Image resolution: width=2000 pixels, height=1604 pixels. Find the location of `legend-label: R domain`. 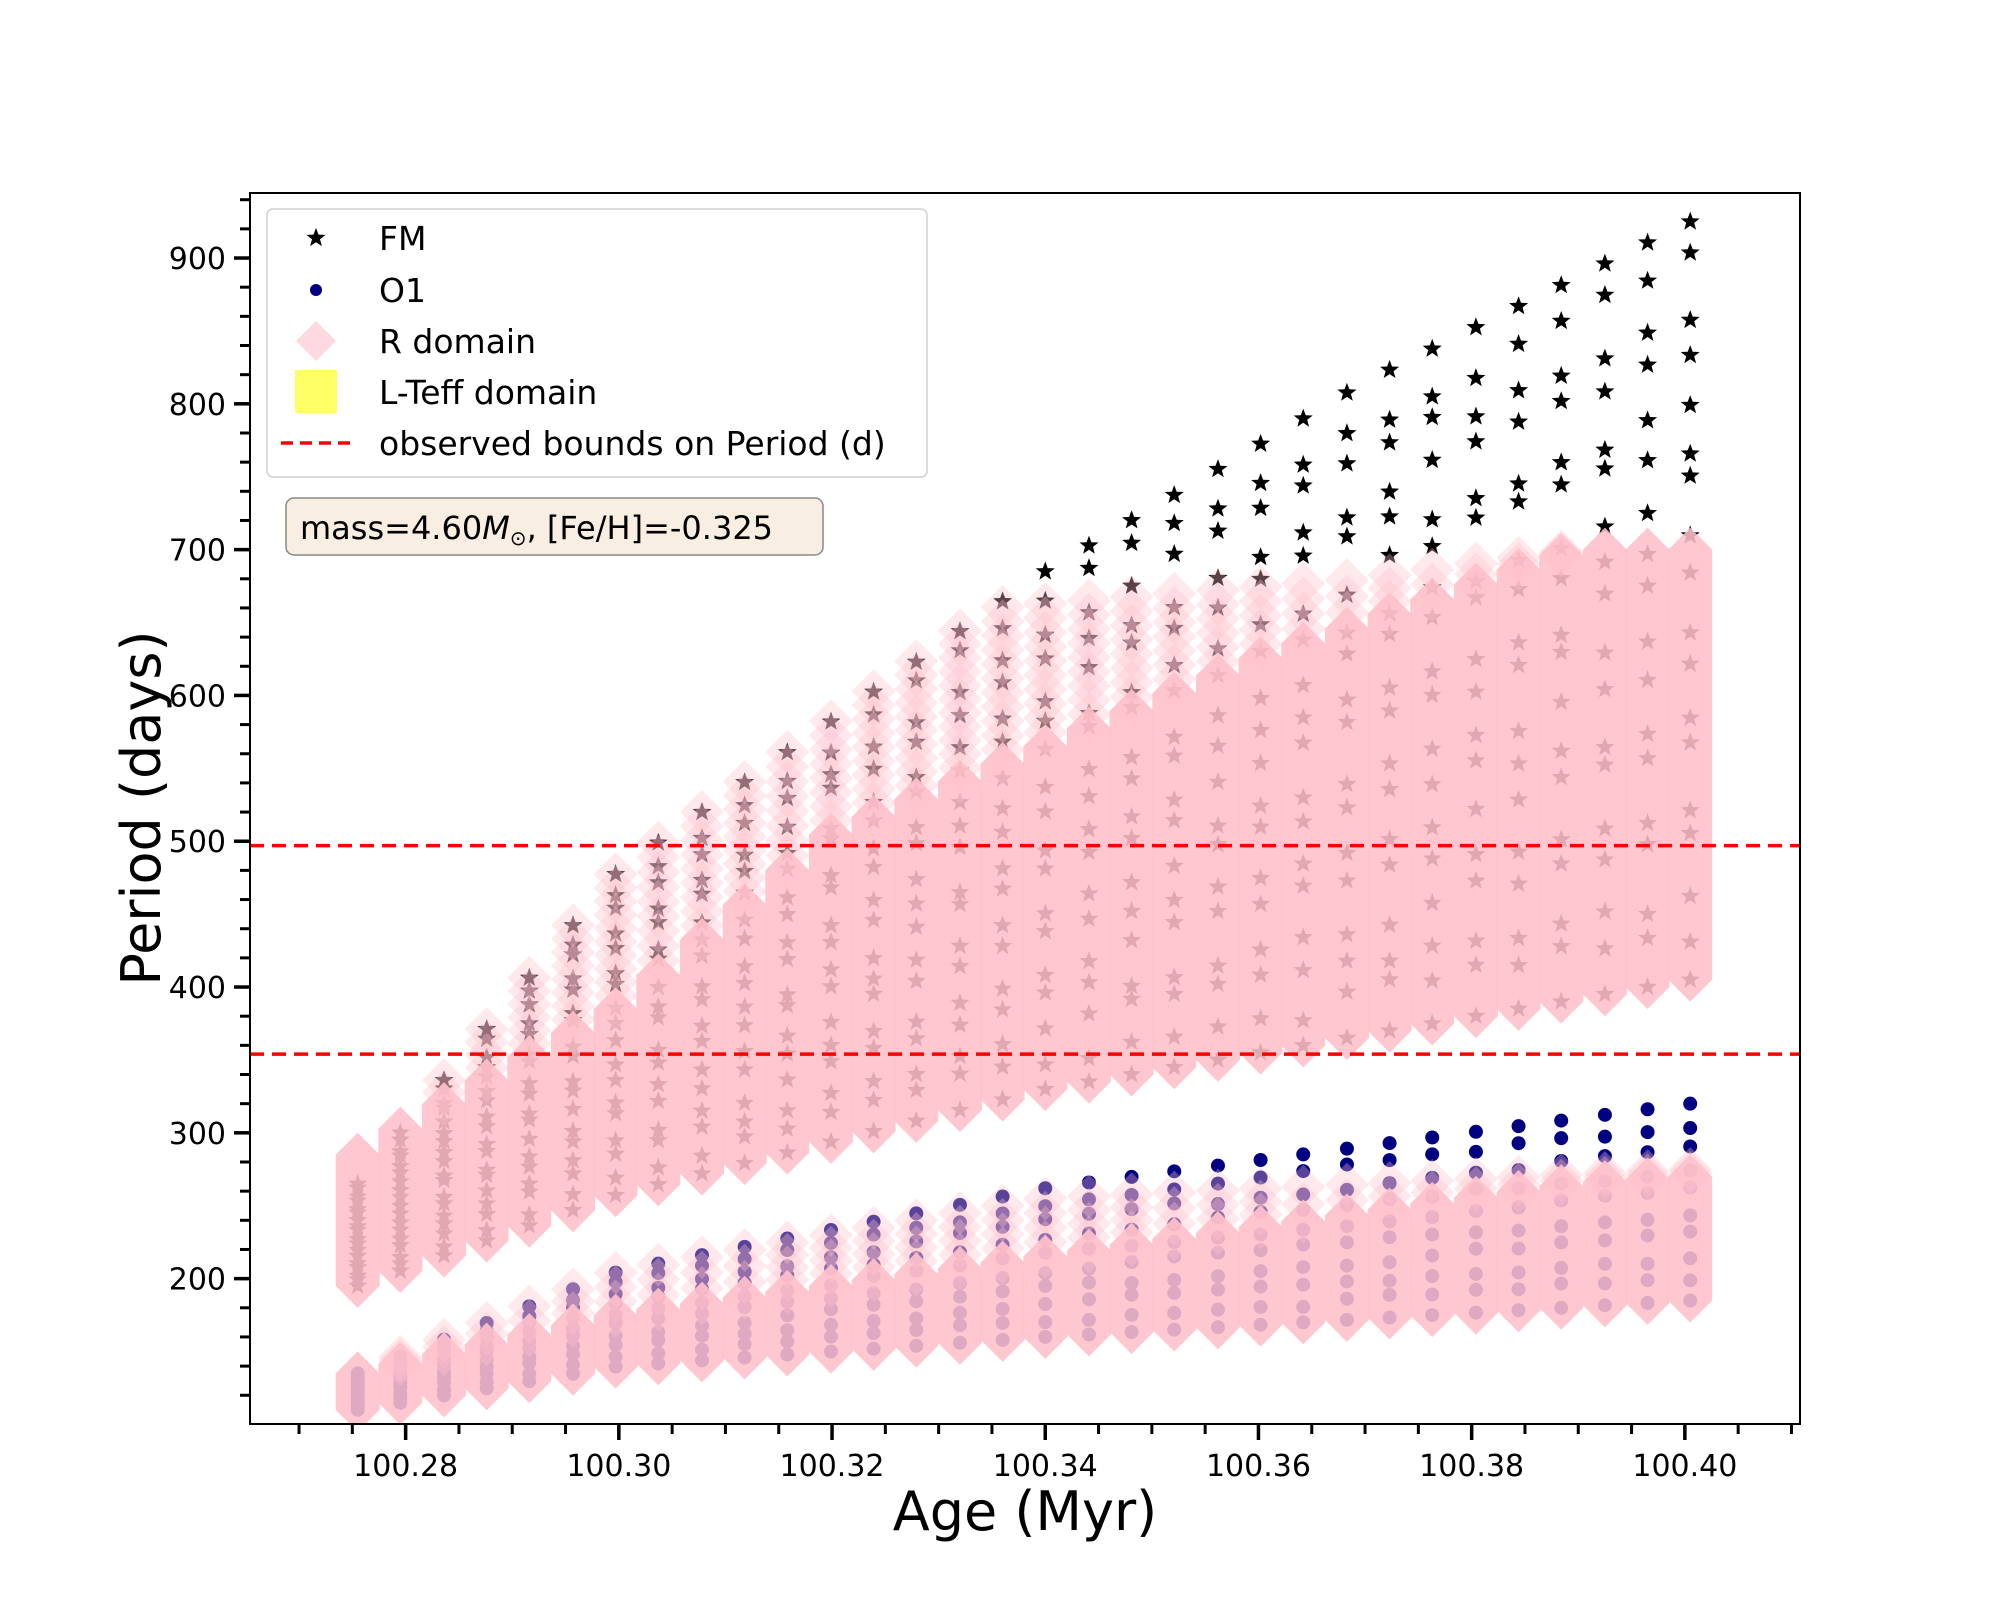

legend-label: R domain is located at coordinates (457, 341).